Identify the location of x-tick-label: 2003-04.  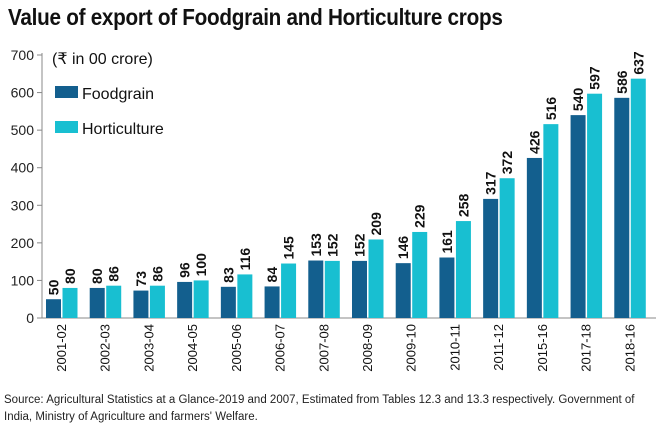
(148, 348).